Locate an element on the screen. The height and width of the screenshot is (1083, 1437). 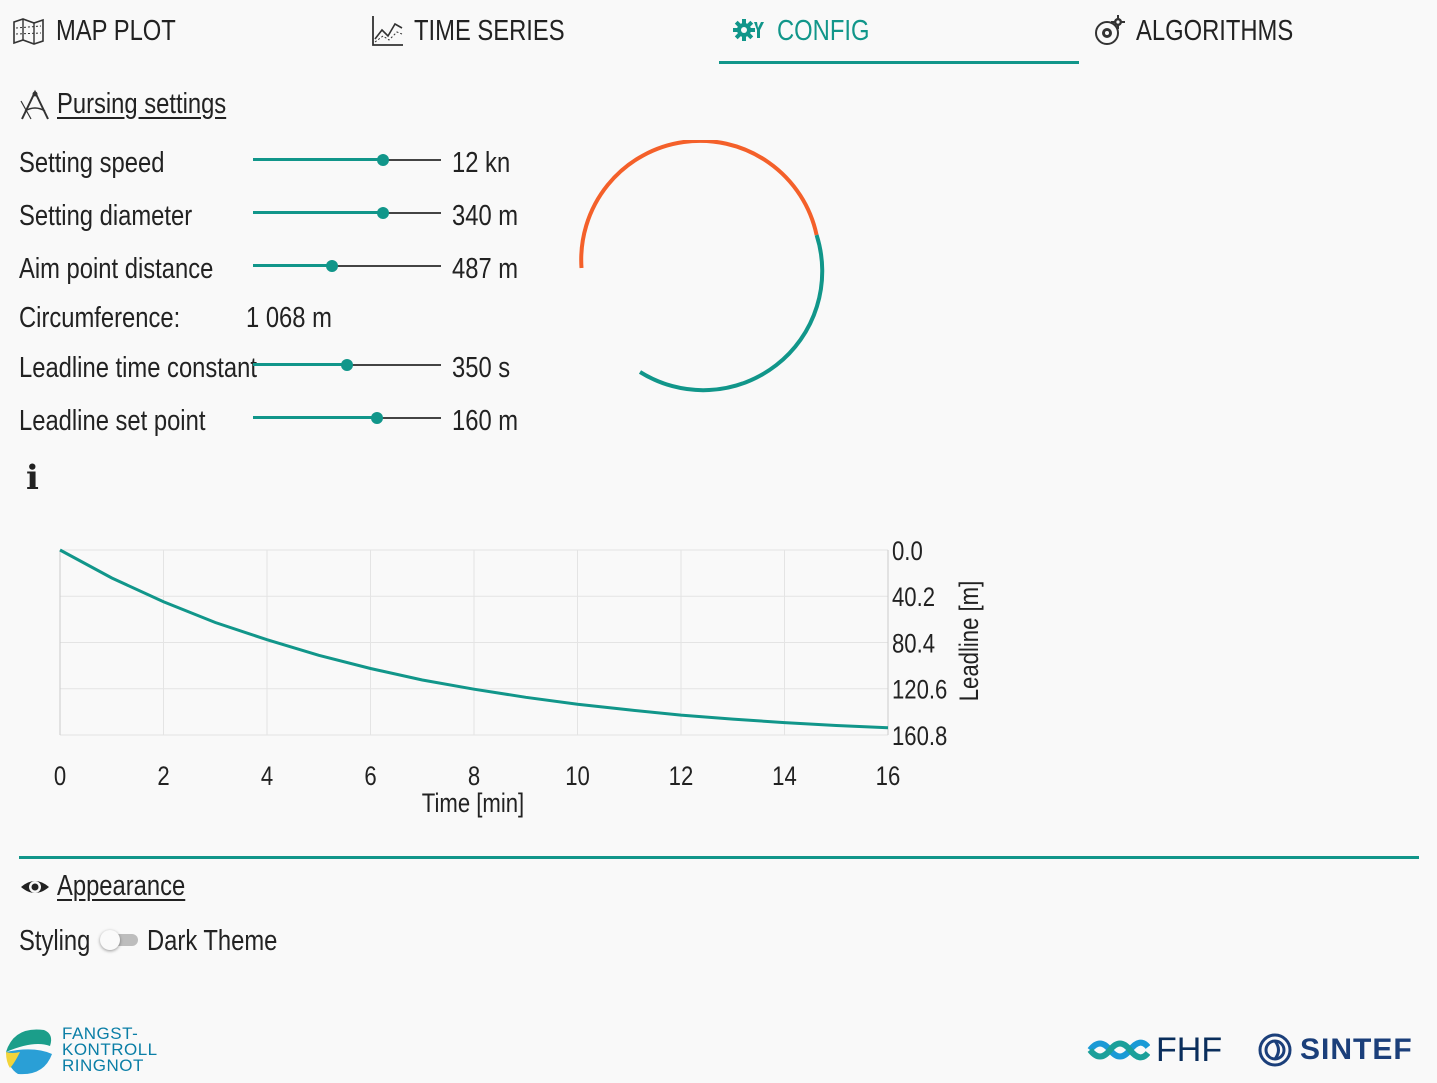
gears-icon is located at coordinates (748, 30).